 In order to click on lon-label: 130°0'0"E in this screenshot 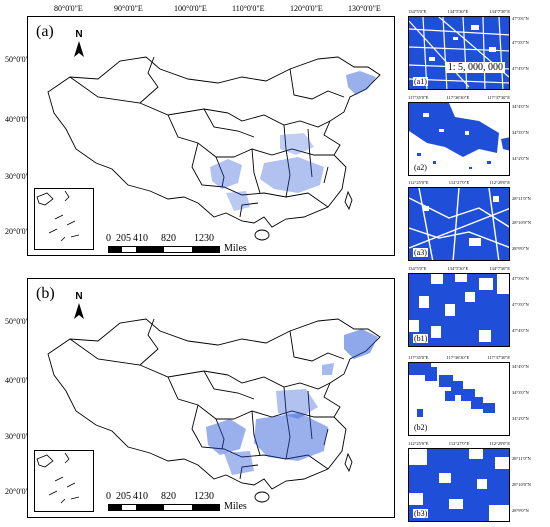, I will do `click(364, 8)`.